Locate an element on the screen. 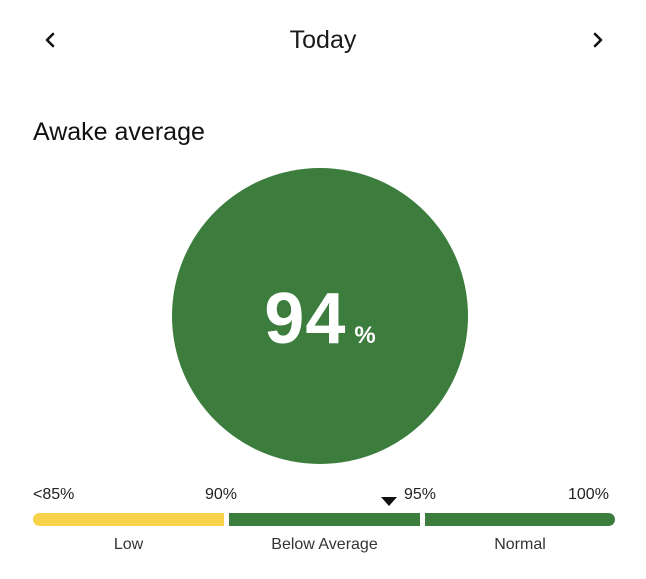 The height and width of the screenshot is (579, 646). tick-label-min: <85% is located at coordinates (54, 494).